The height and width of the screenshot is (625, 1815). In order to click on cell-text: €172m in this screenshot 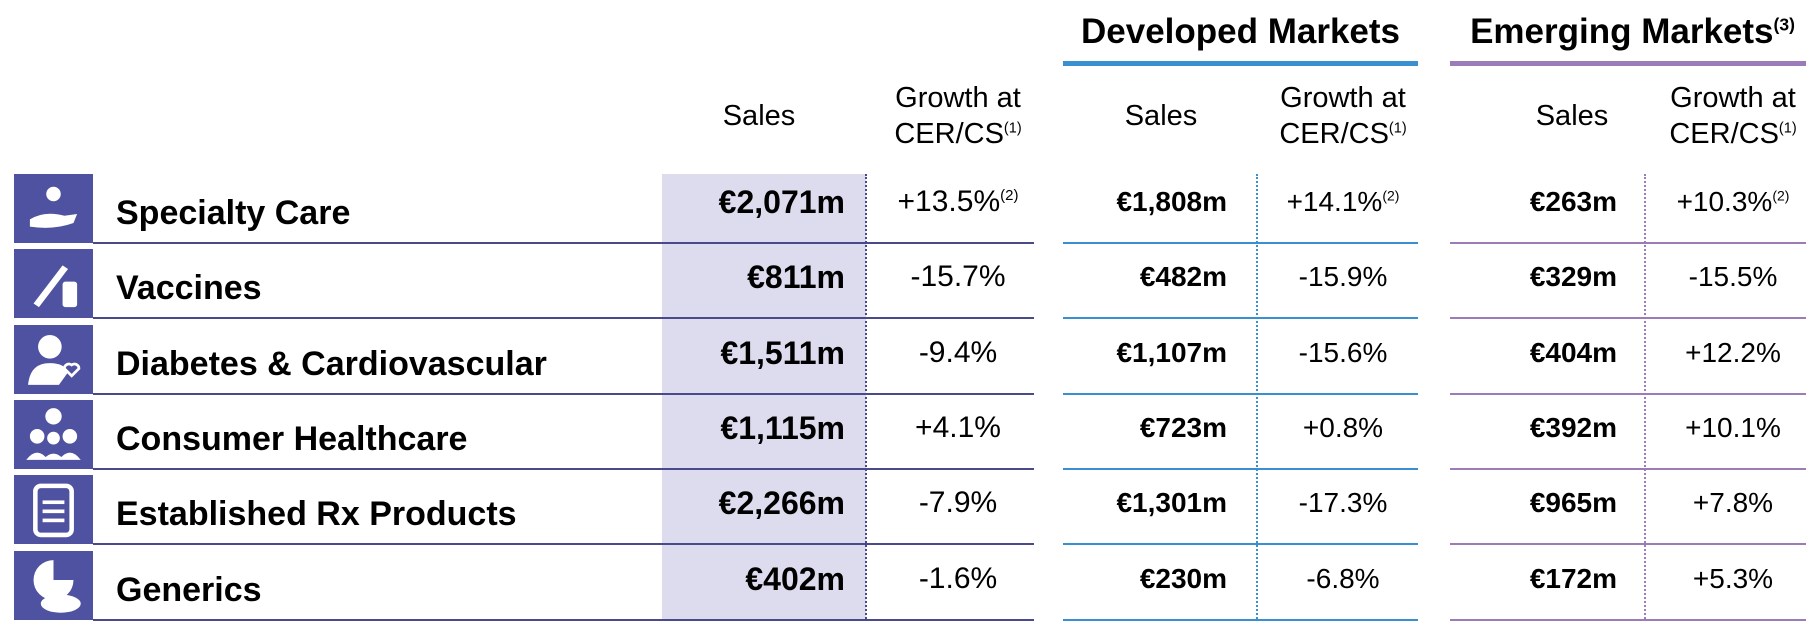, I will do `click(1573, 578)`.